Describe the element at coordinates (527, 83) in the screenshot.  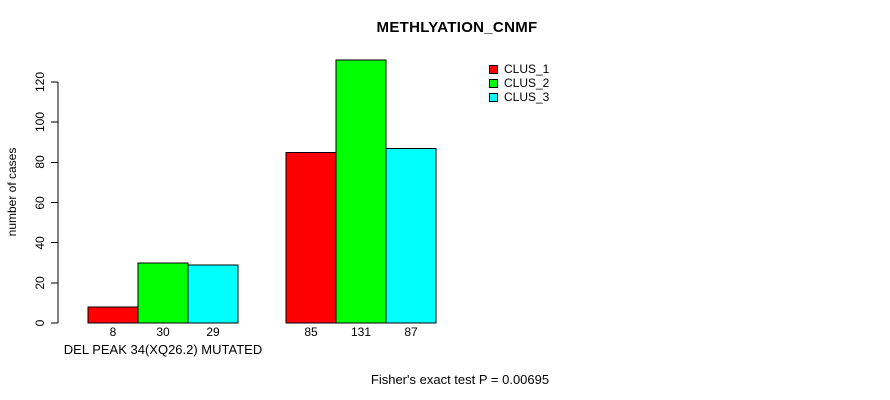
I see `legend-label: CLUS_2` at that location.